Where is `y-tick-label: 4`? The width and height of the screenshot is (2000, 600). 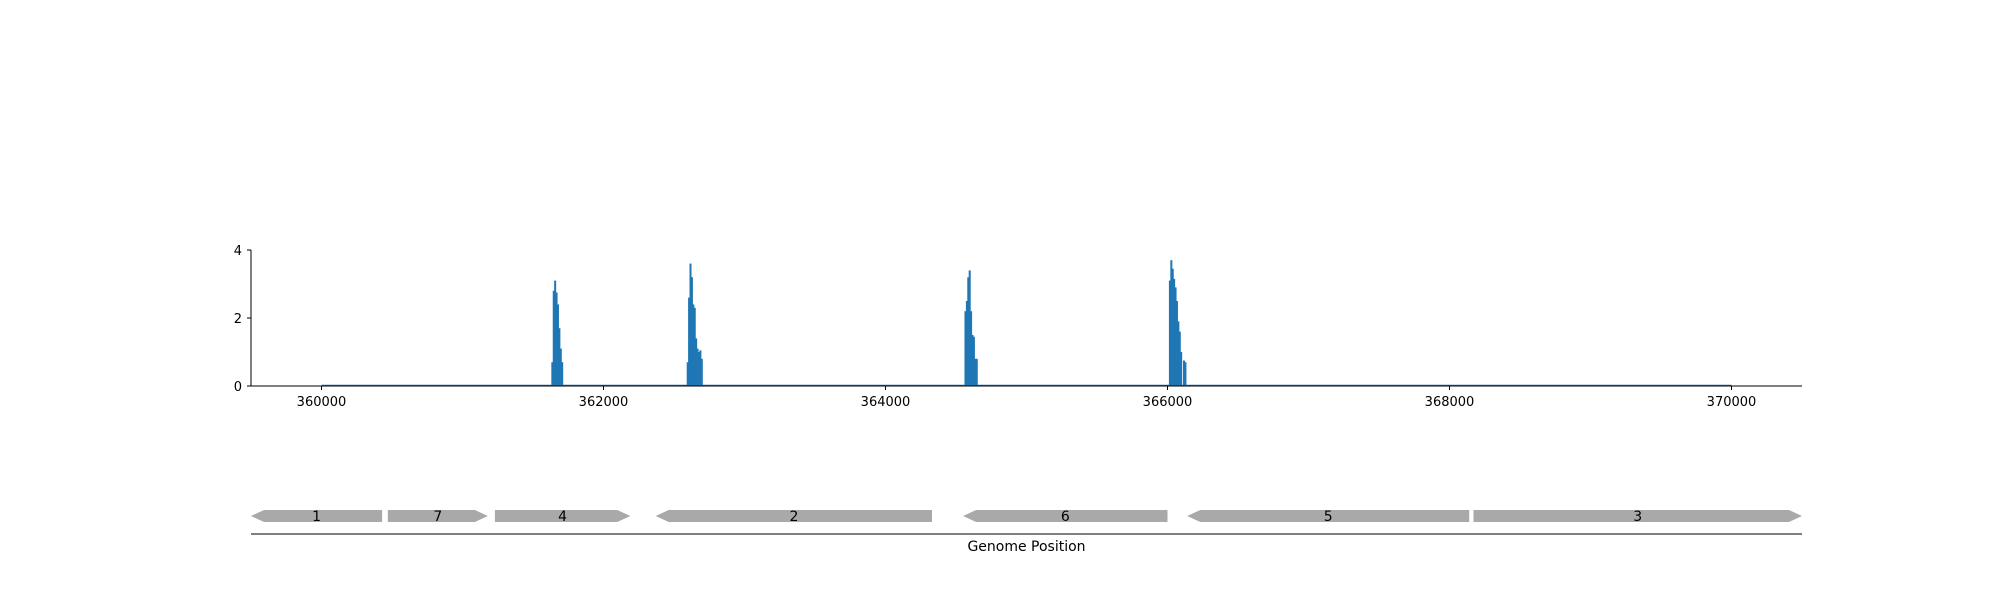
y-tick-label: 4 is located at coordinates (238, 251).